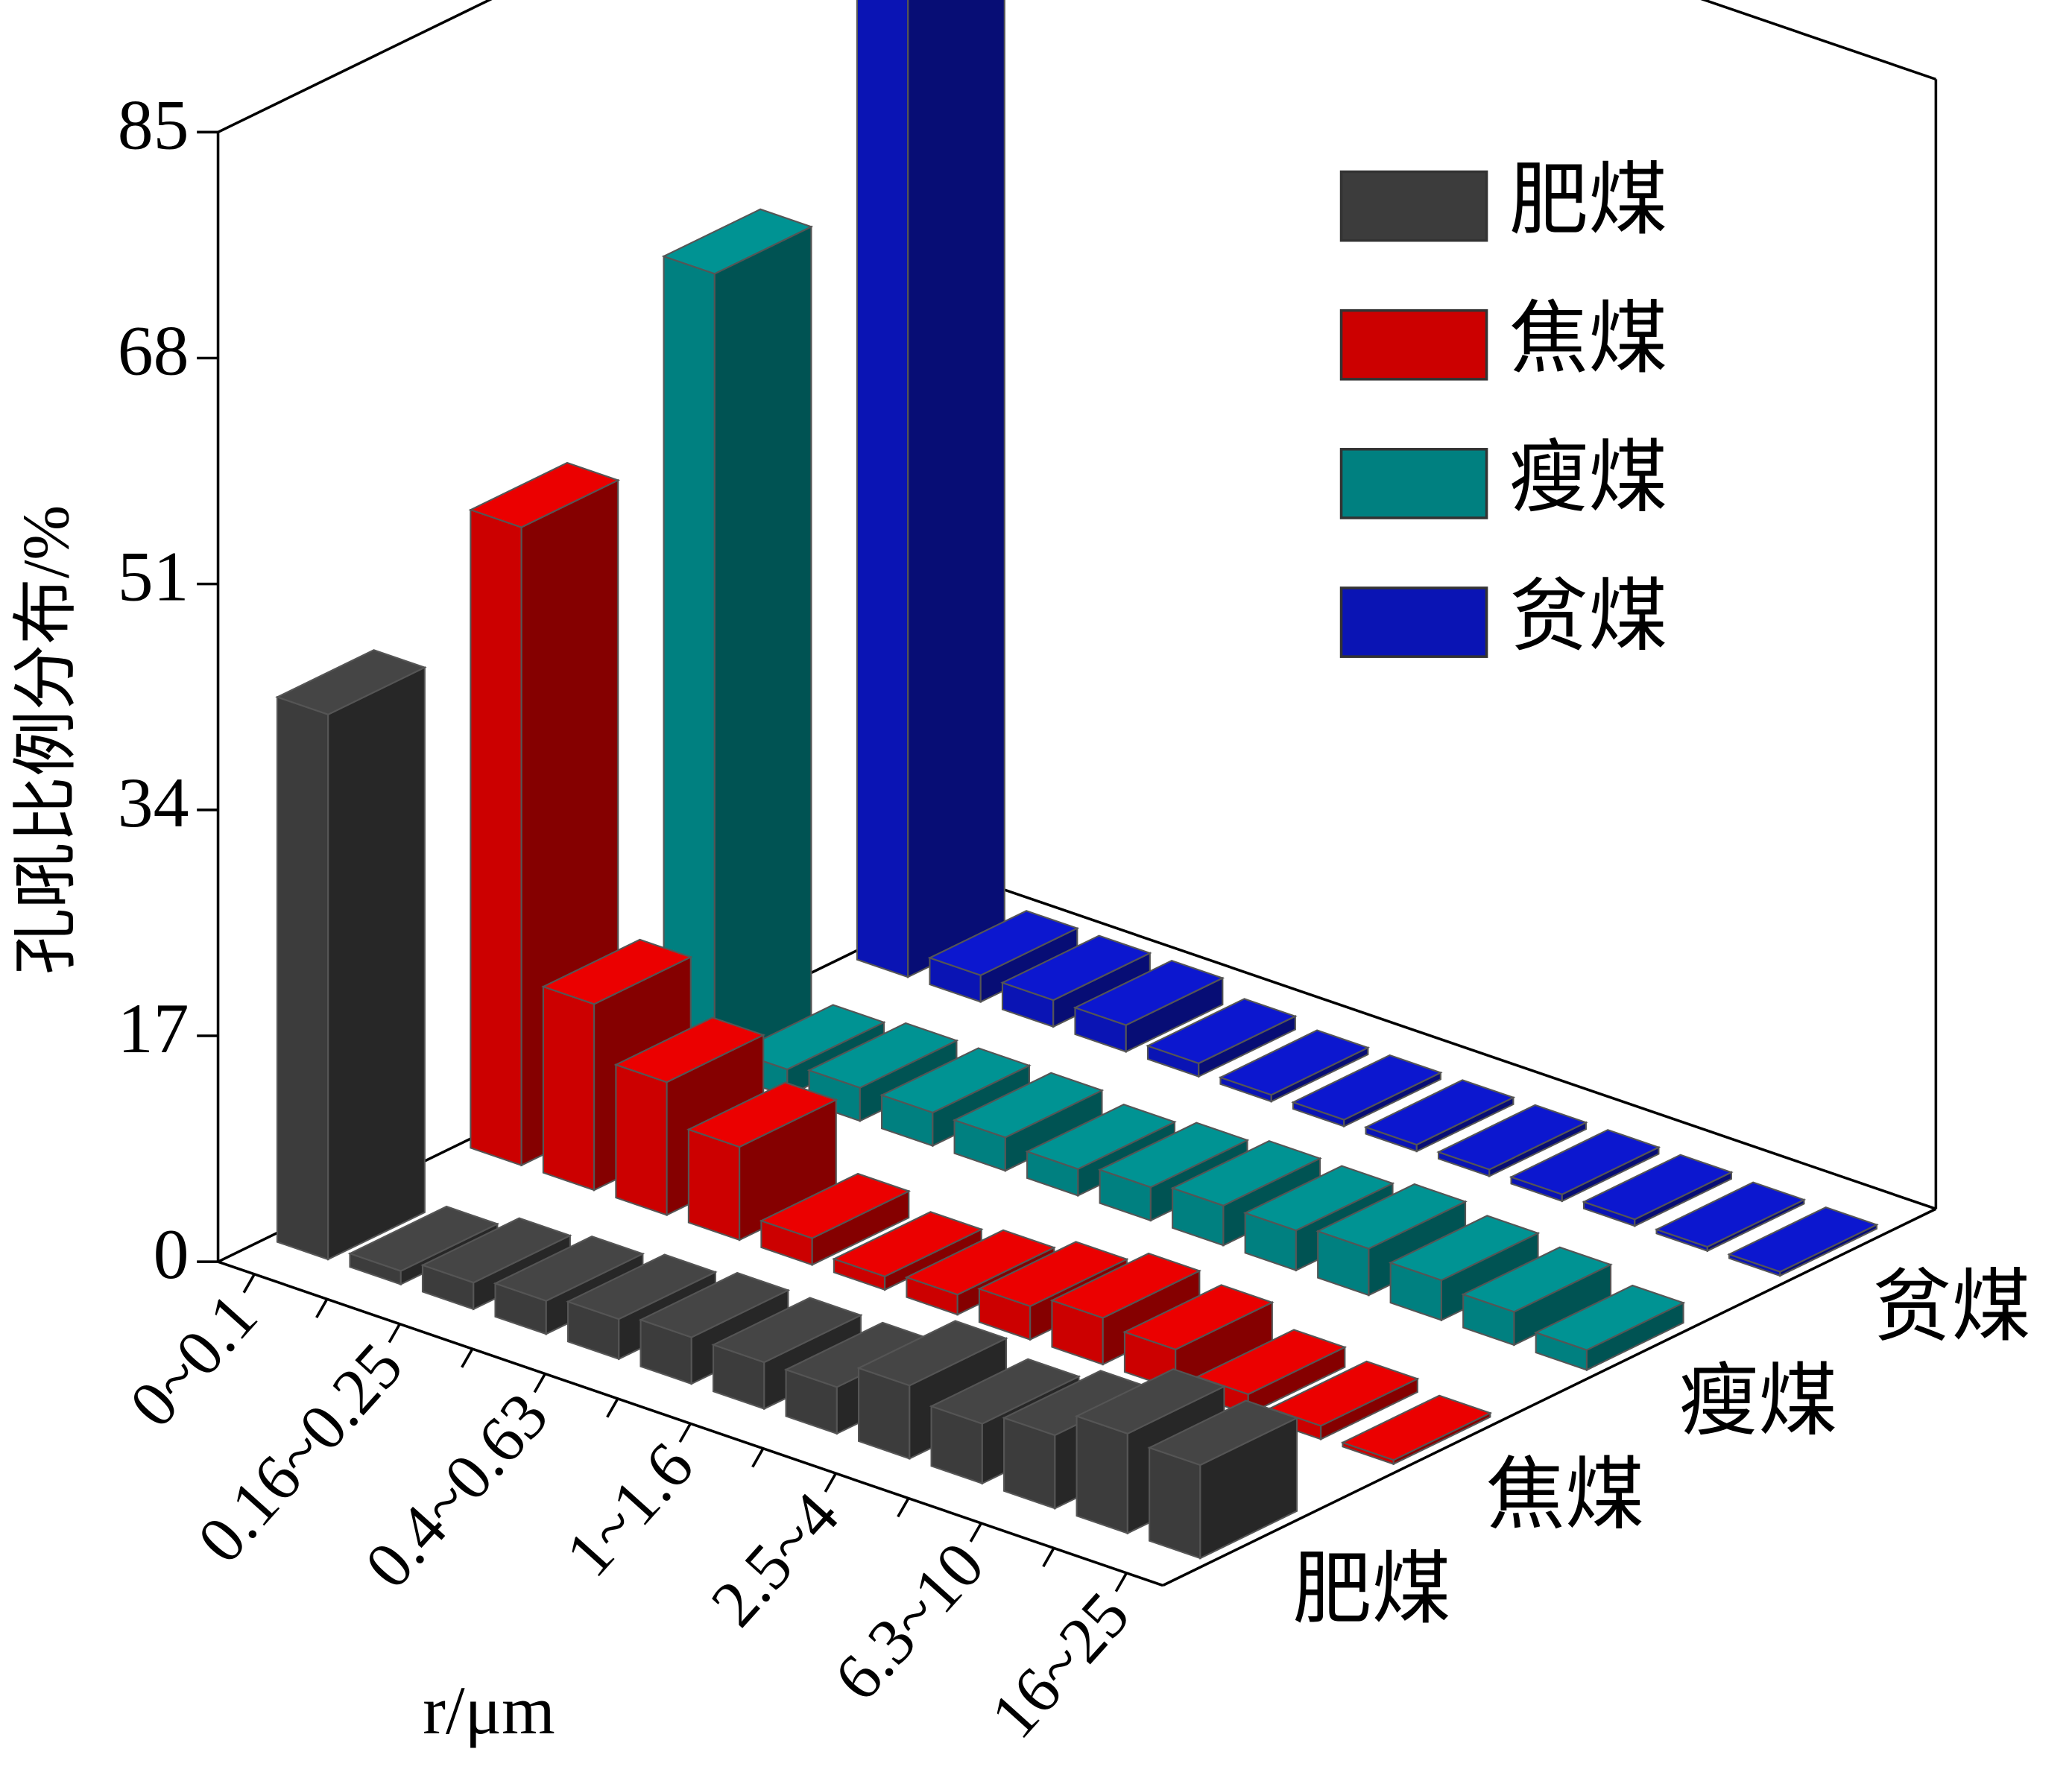 The image size is (2072, 1784). I want to click on x-tick-label: 1~1.6, so click(630, 1509).